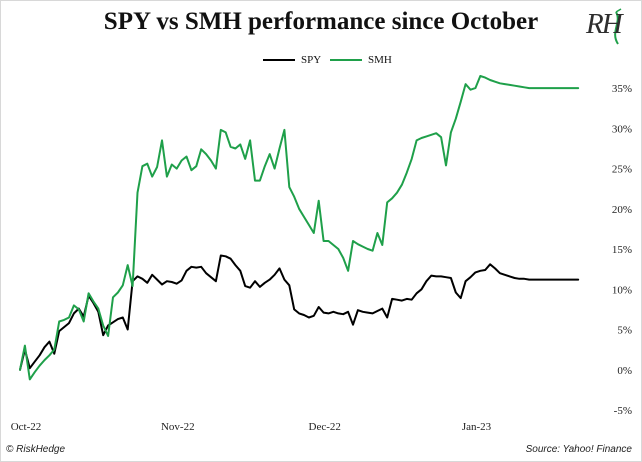 This screenshot has height=462, width=642. Describe the element at coordinates (380, 60) in the screenshot. I see `legend-label-smh: SMH` at that location.